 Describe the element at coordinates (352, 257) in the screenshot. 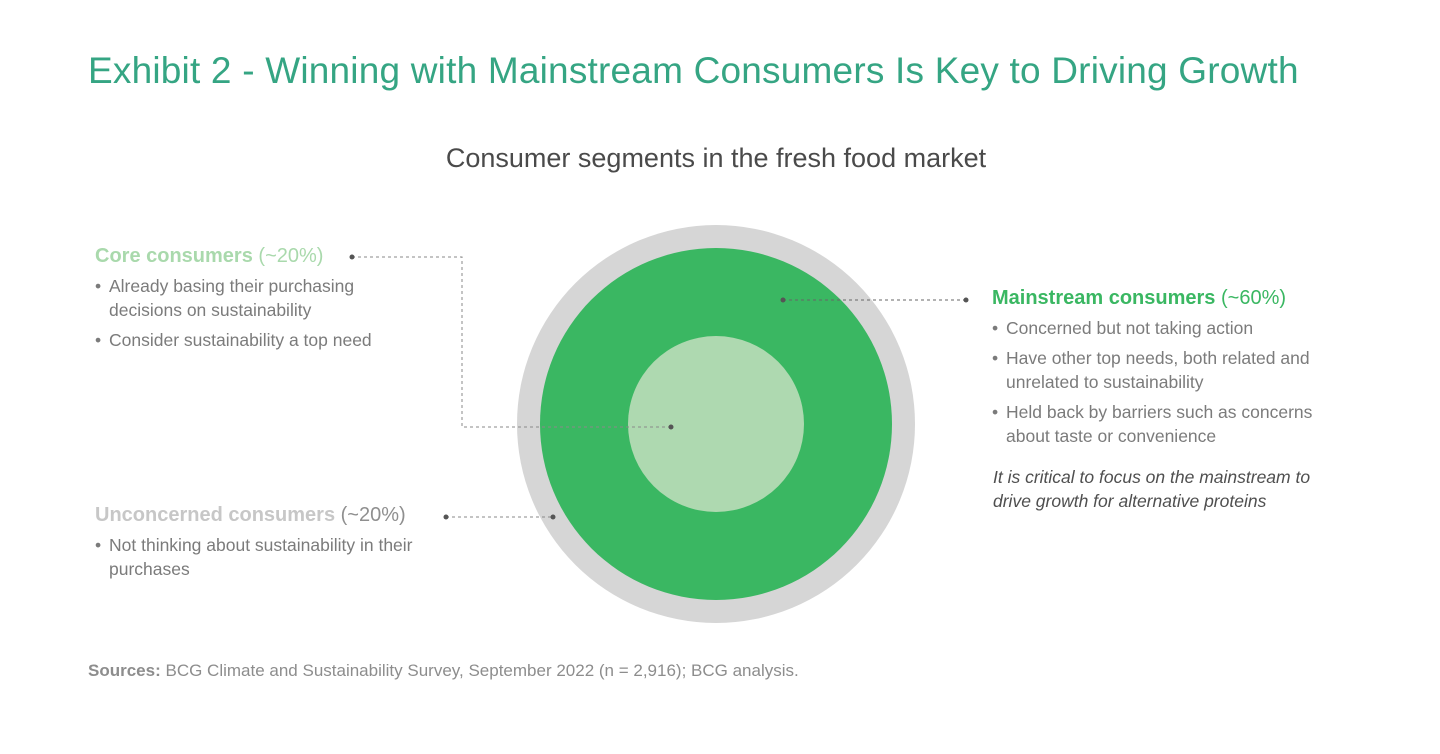

I see `core-connector-dot-start` at that location.